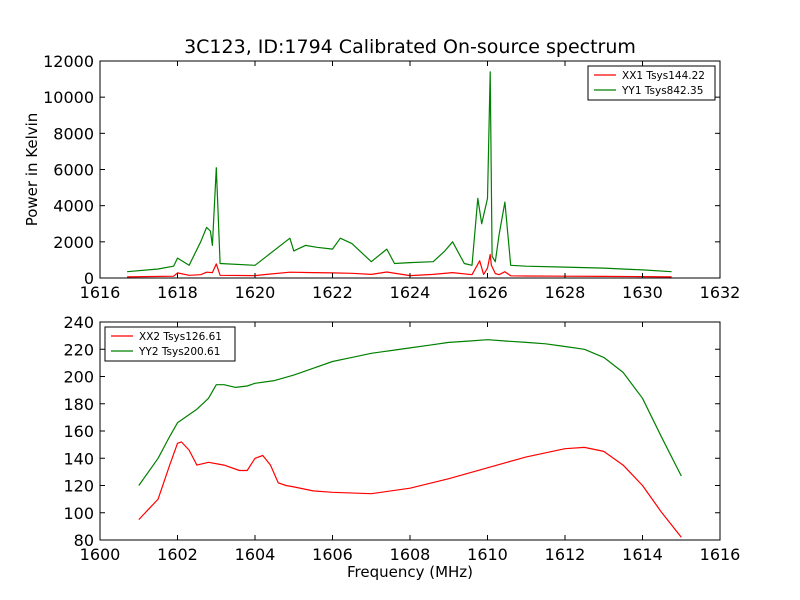  What do you see at coordinates (73, 133) in the screenshot?
I see `y-tick-label: 8000` at bounding box center [73, 133].